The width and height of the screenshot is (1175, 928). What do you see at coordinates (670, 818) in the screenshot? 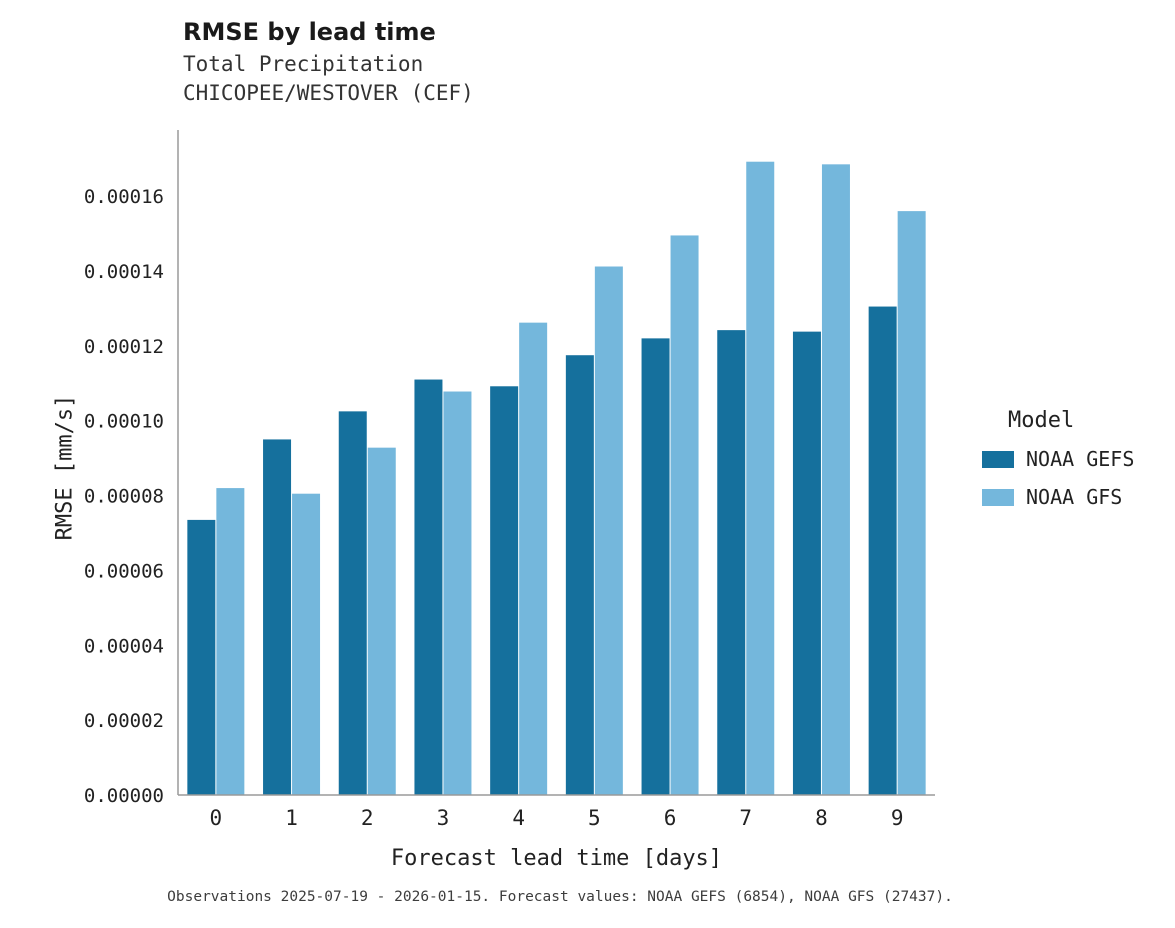
I see `x-tick-label: 6` at bounding box center [670, 818].